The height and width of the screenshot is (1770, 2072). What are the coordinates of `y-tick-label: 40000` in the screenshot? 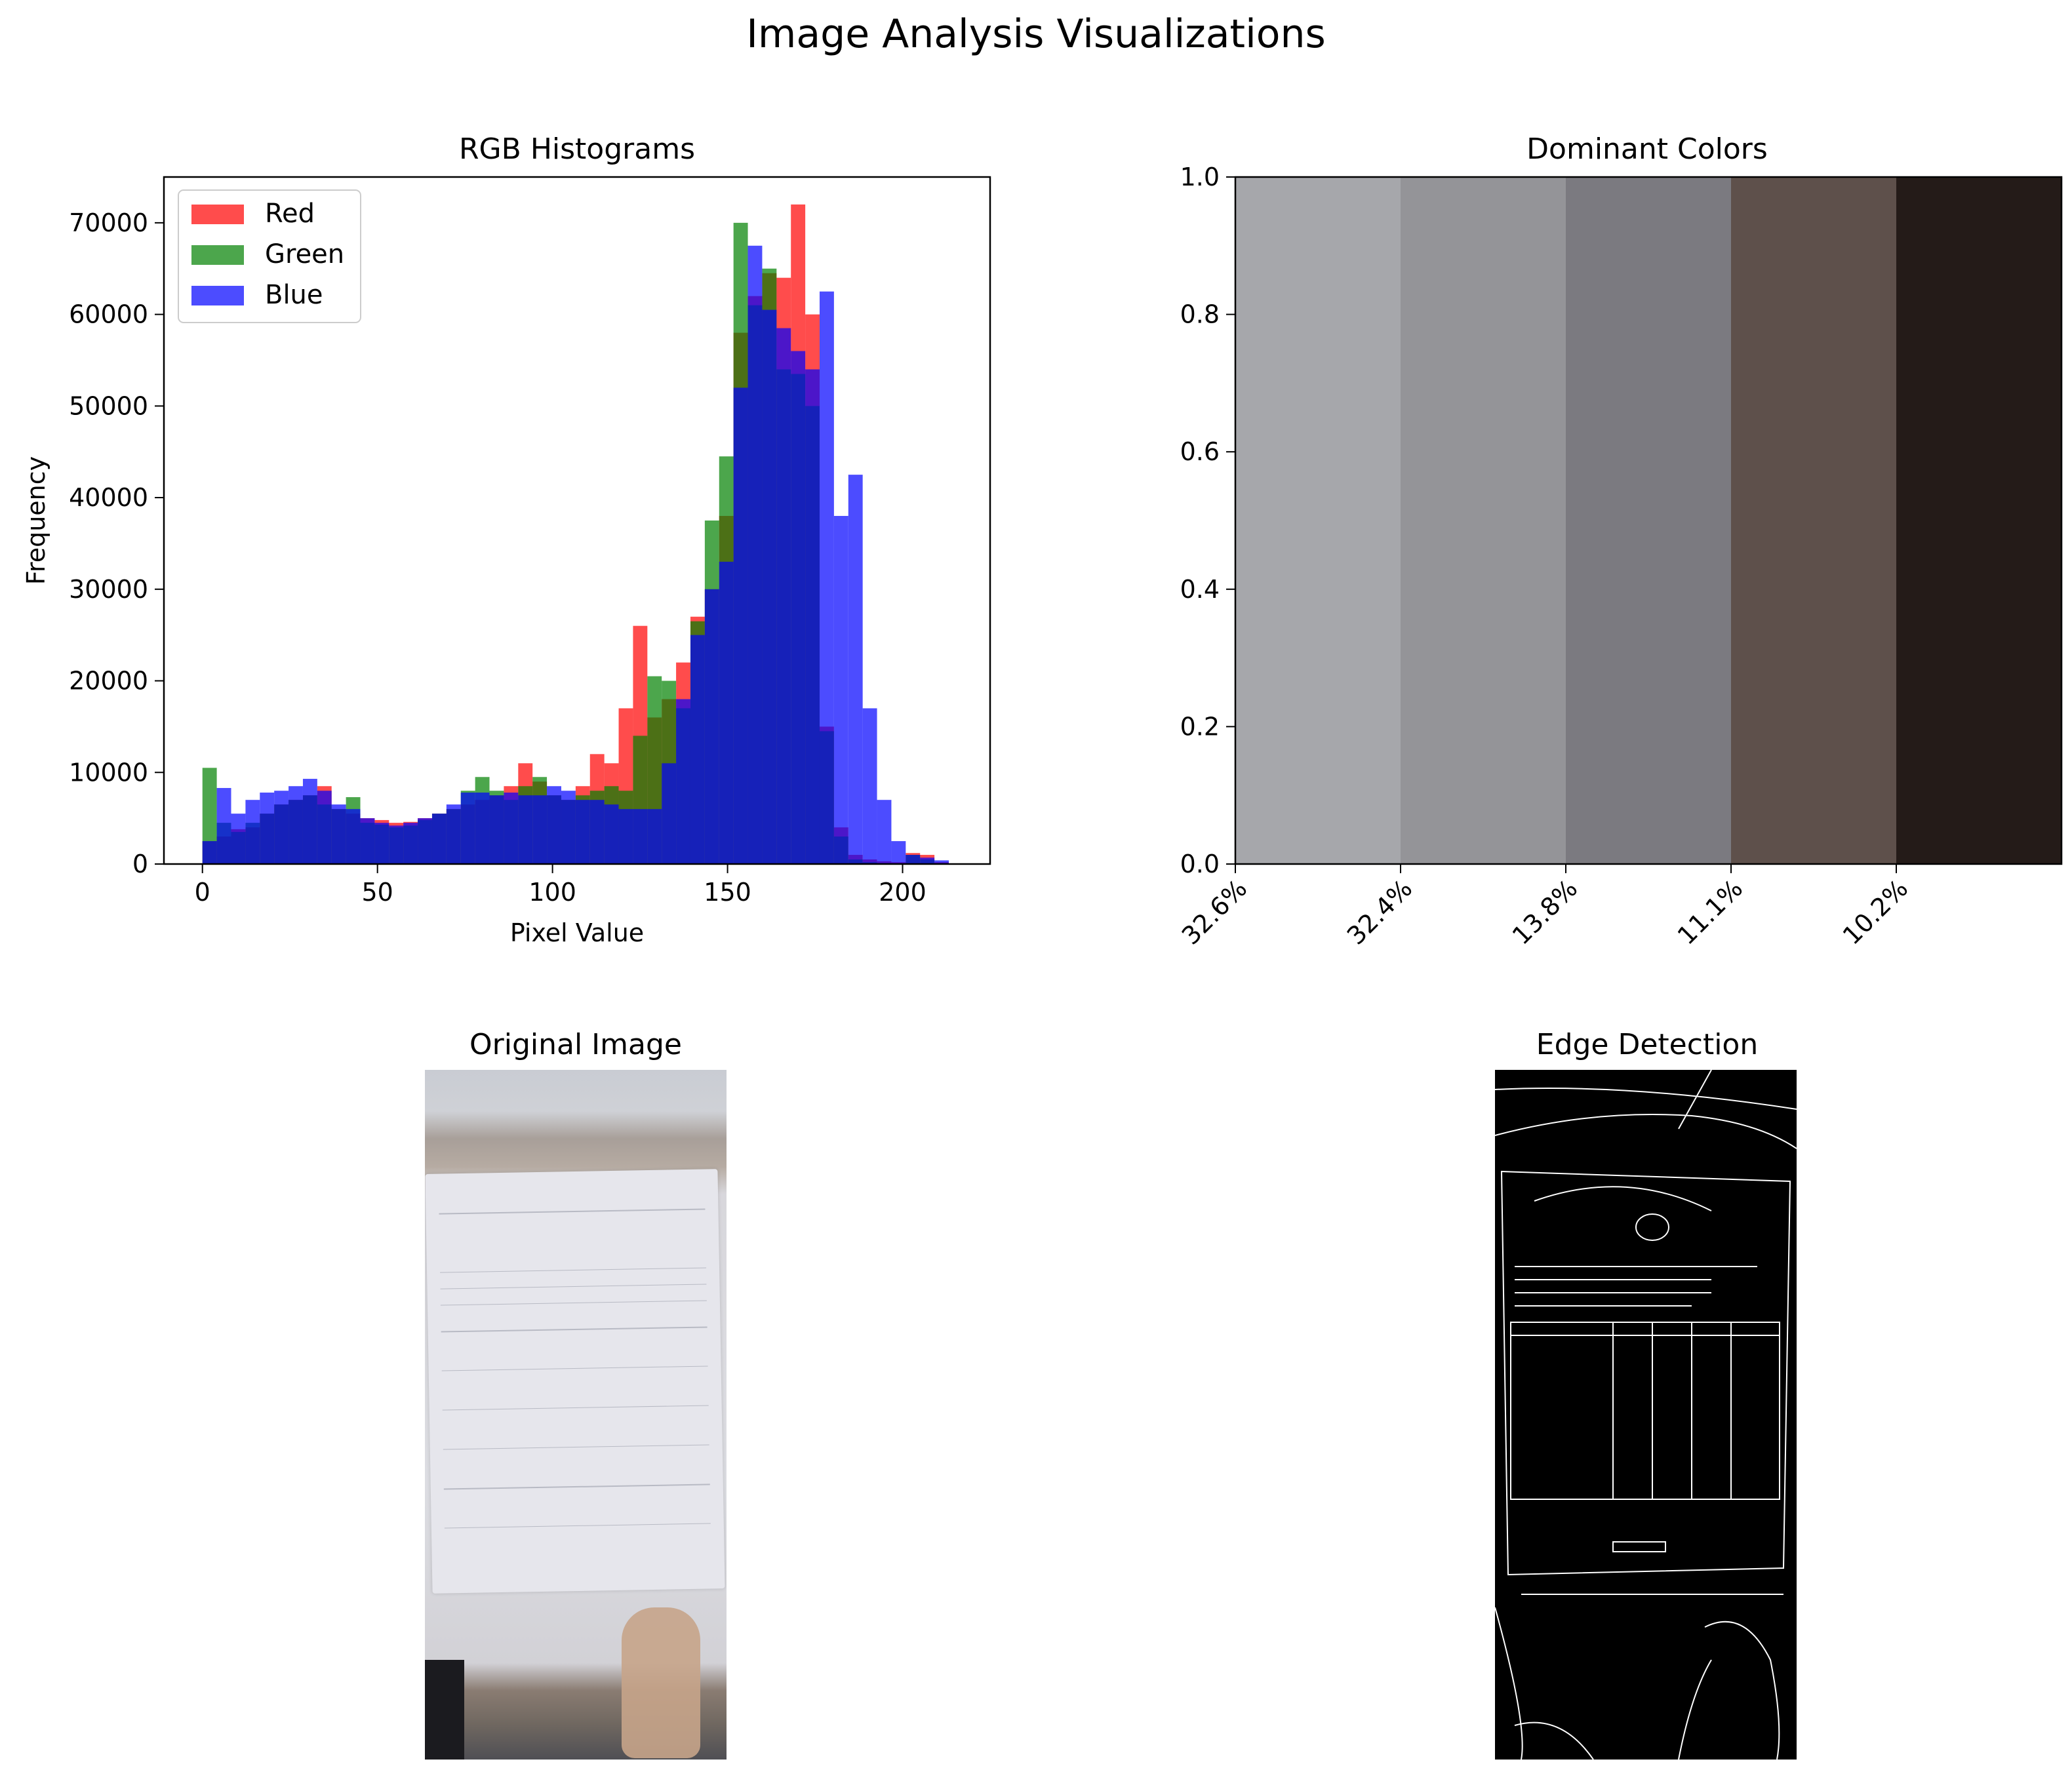 It's located at (108, 497).